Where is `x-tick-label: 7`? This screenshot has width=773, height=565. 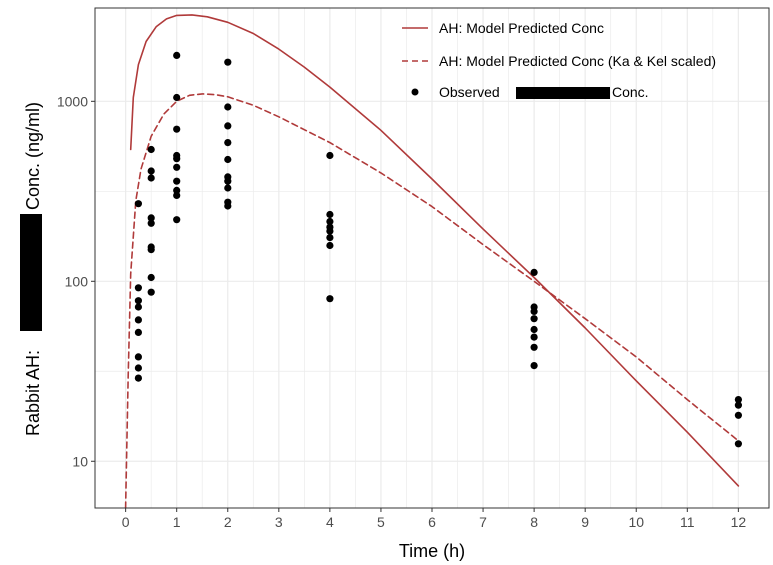 x-tick-label: 7 is located at coordinates (483, 522).